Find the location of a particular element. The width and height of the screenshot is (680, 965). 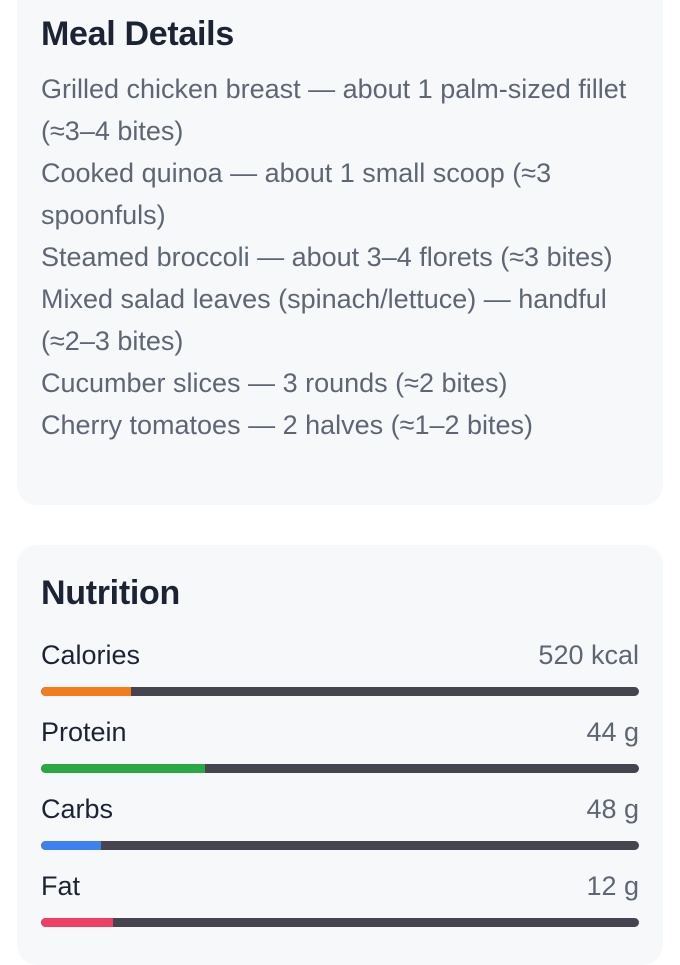

nutrition-row-fat: Fat 12 g is located at coordinates (340, 908).